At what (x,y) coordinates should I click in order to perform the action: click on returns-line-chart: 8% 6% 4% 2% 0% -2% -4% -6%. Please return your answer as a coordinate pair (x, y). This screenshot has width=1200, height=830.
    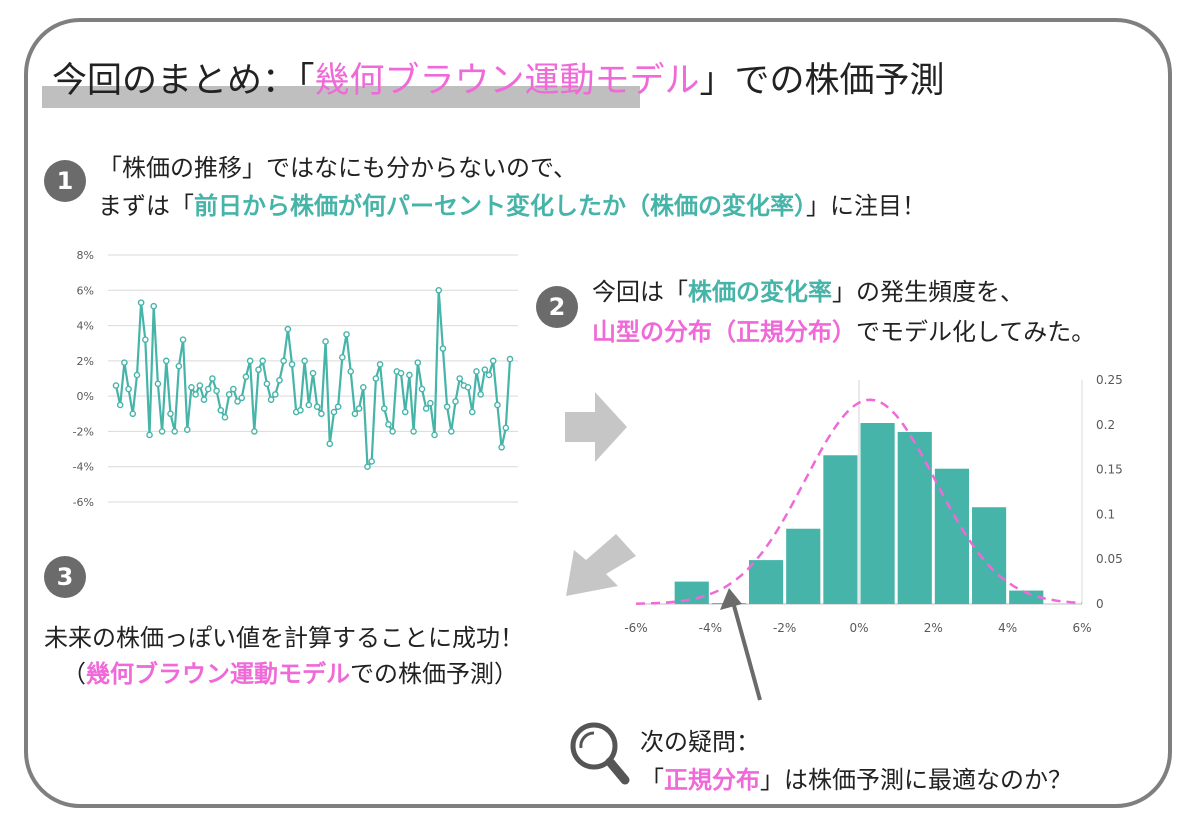
    Looking at the image, I should click on (295, 379).